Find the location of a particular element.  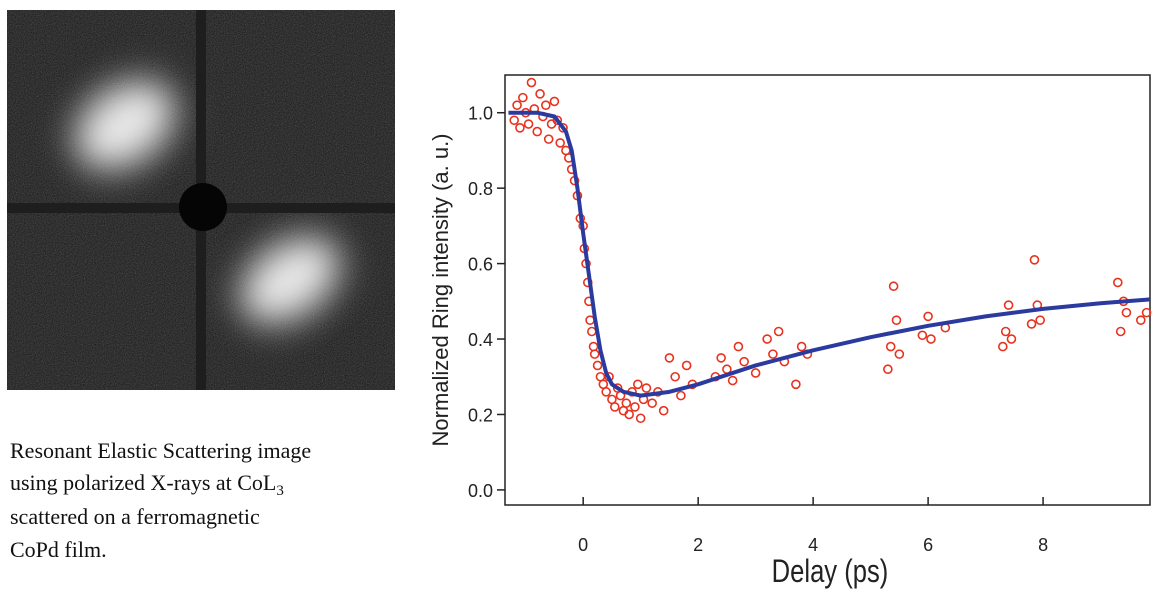

y-tick-label: 0.0 is located at coordinates (480, 491).